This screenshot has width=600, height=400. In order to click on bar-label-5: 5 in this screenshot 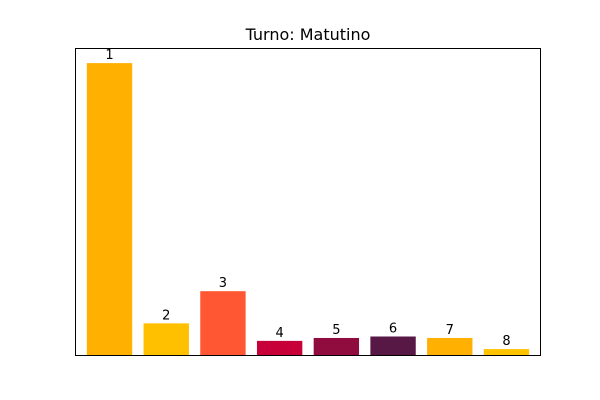, I will do `click(336, 330)`.